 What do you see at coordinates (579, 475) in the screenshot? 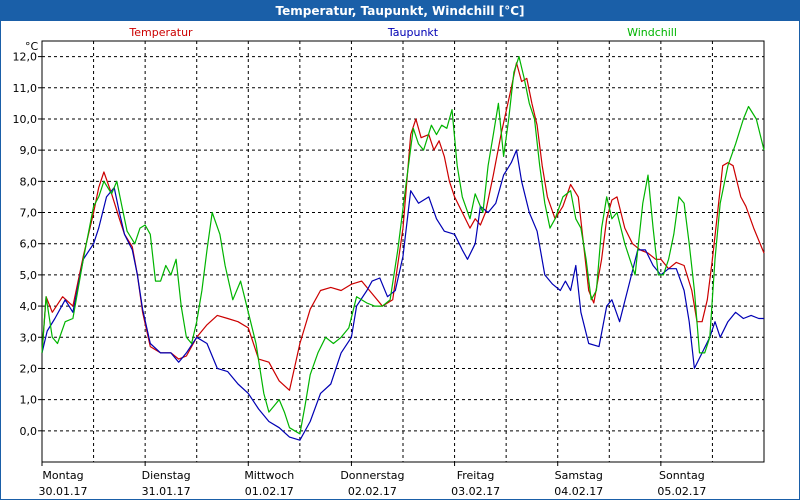
I see `x-tick-label-day: Samstag` at bounding box center [579, 475].